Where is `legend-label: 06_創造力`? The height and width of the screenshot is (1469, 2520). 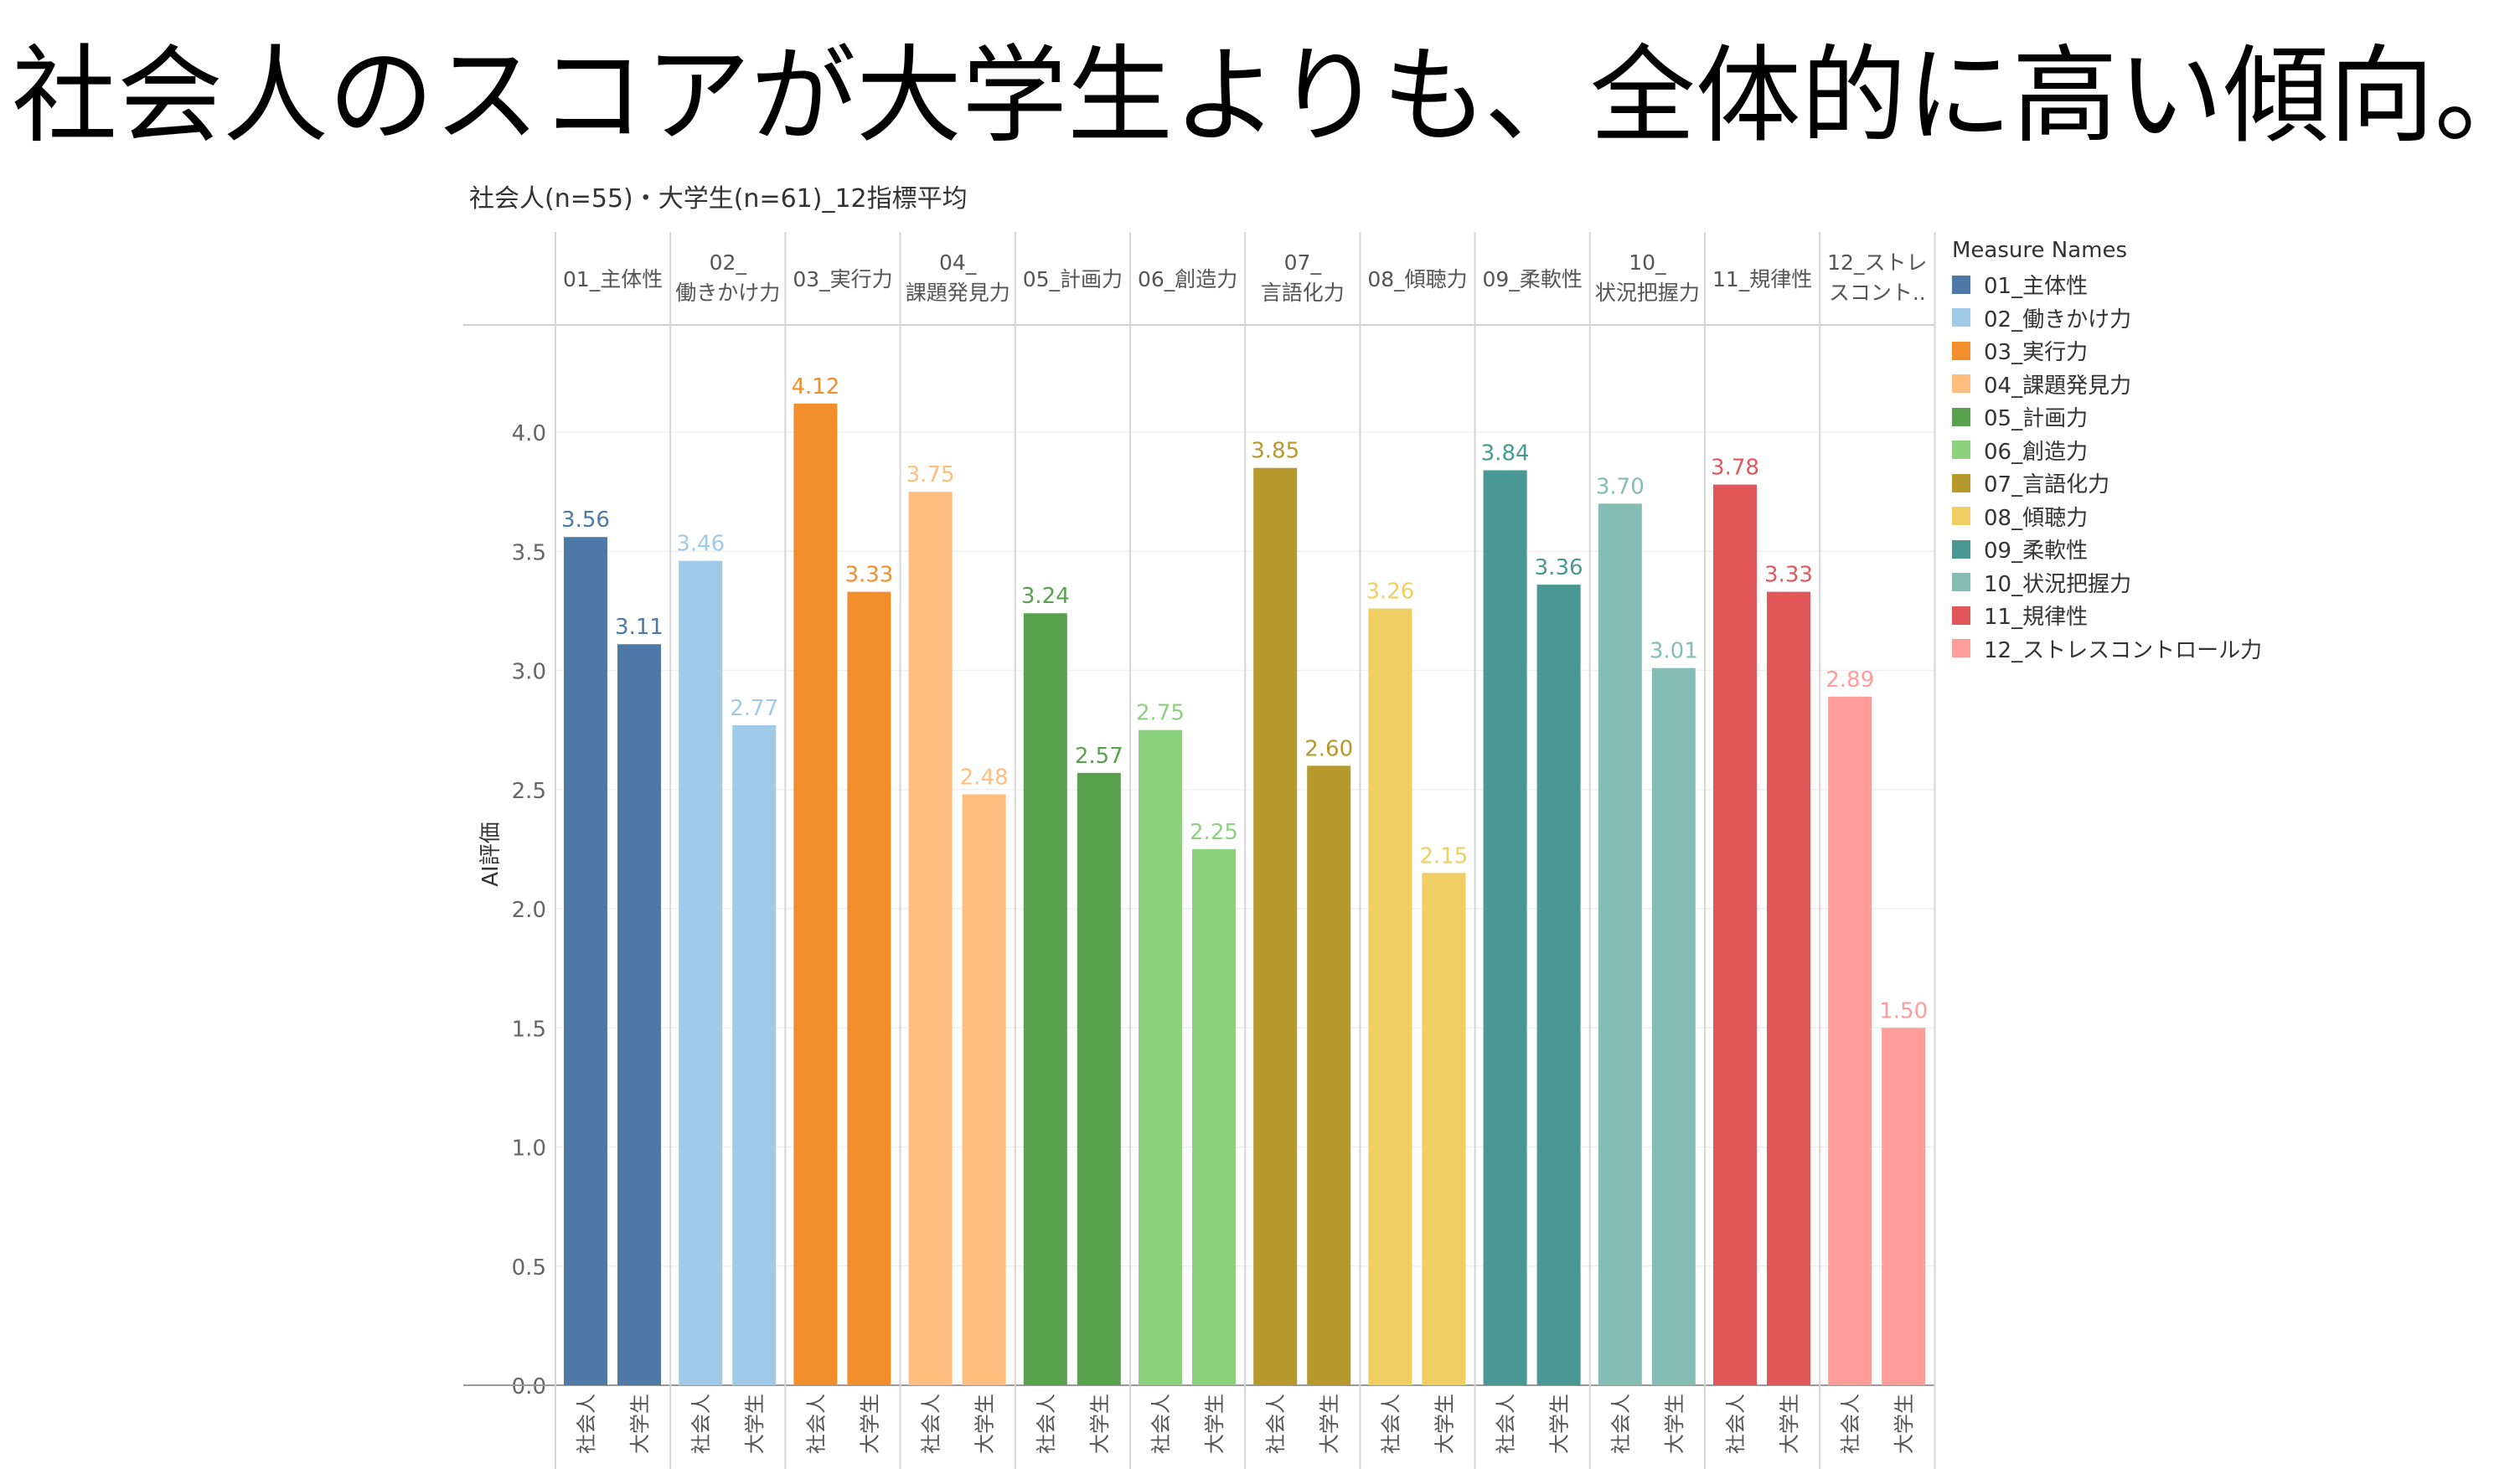
legend-label: 06_創造力 is located at coordinates (2036, 452).